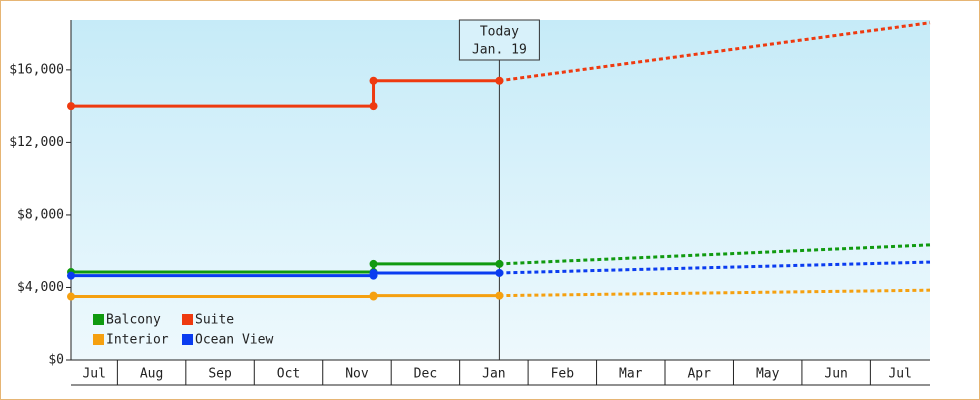  What do you see at coordinates (493, 374) in the screenshot?
I see `x-tick-label: Jan` at bounding box center [493, 374].